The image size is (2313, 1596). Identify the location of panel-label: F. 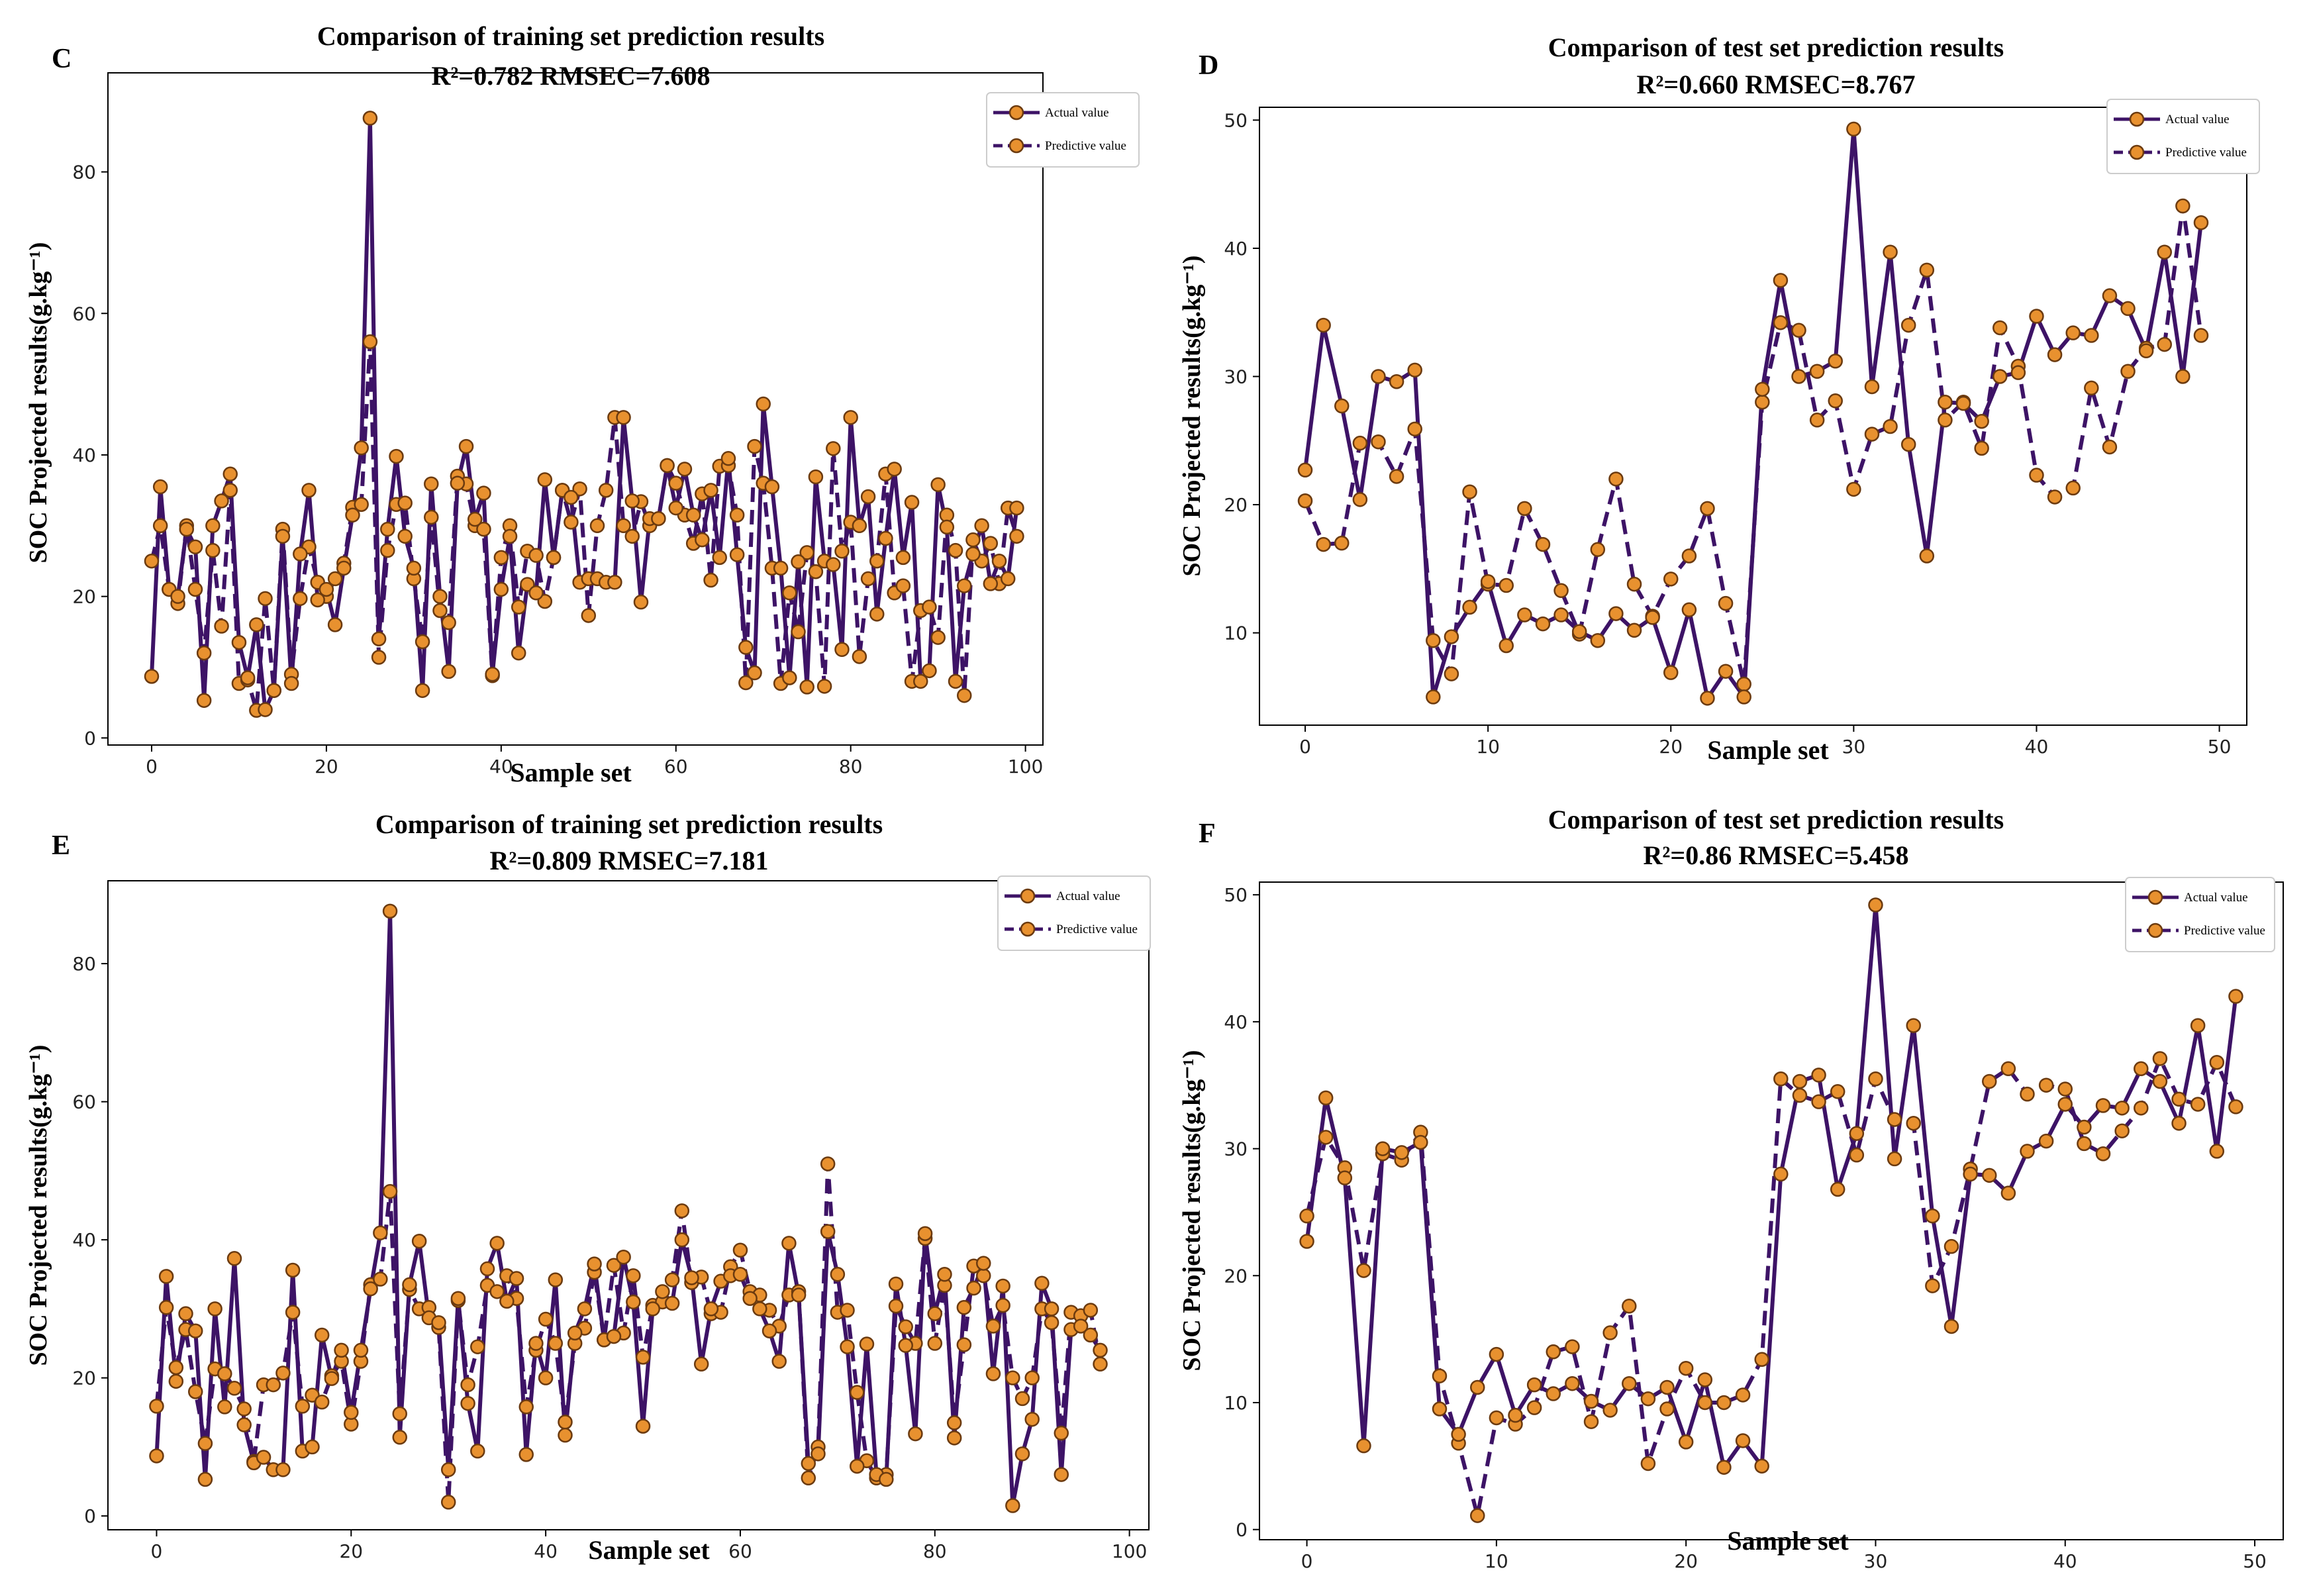
(1207, 834).